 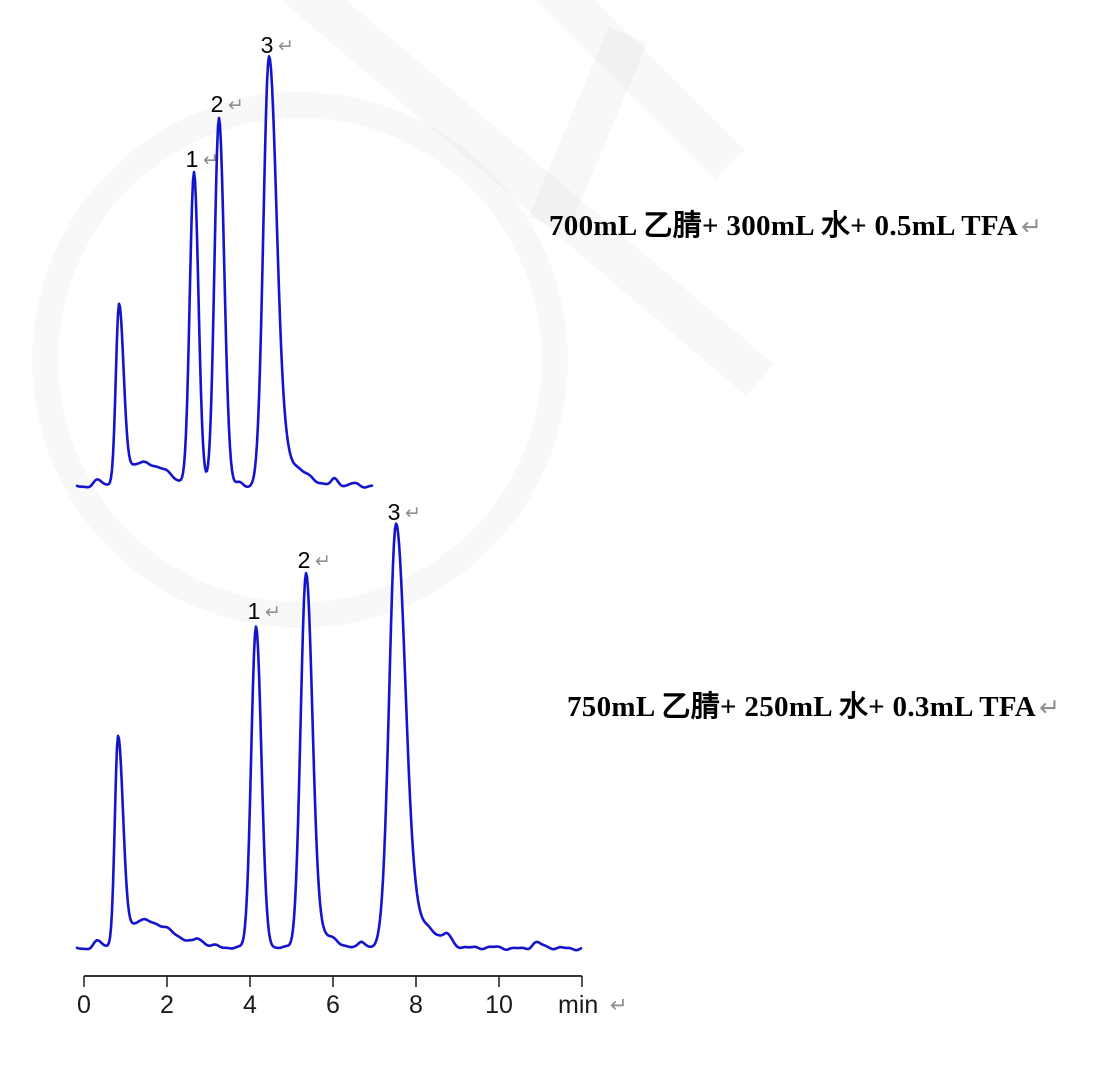 I want to click on peak-labels: 1 ↵2 ↵3 ↵1 ↵2 ↵3 ↵, so click(x=303, y=328).